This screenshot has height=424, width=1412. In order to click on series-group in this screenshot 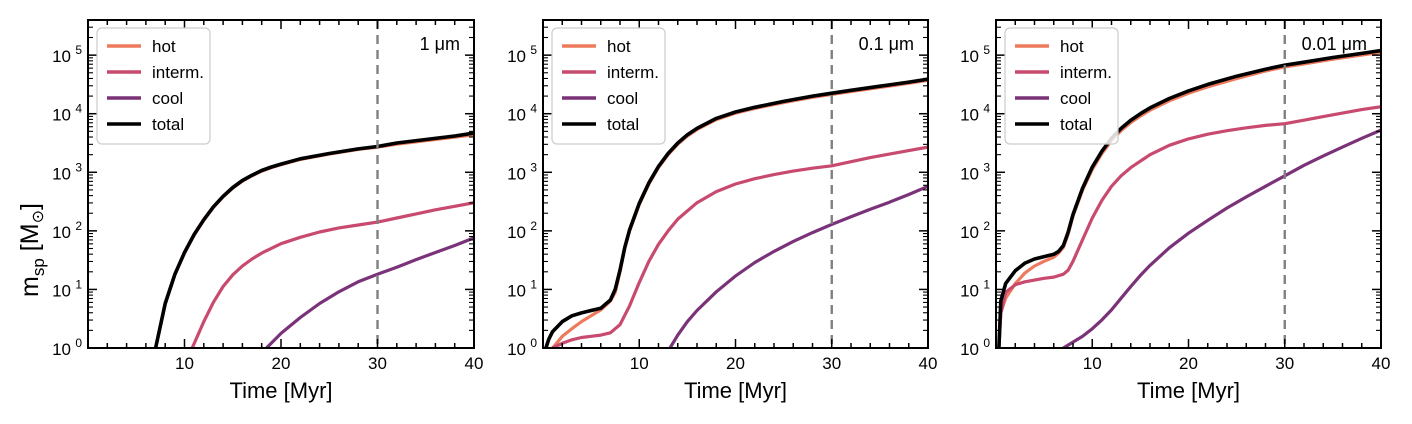, I will do `click(313, 239)`.